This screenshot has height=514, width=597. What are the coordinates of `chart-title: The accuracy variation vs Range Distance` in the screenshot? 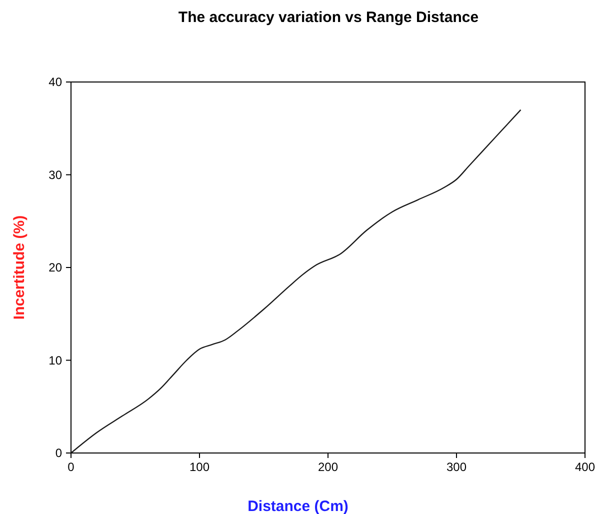 It's located at (328, 17).